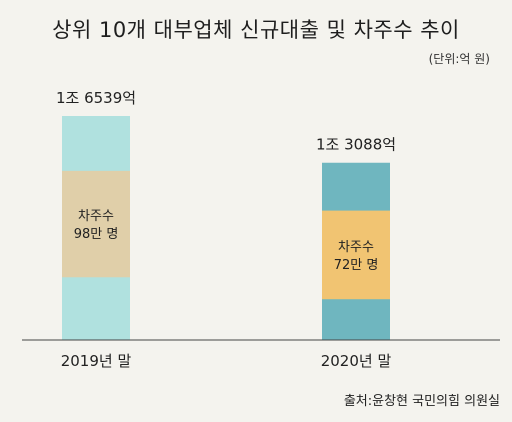  Describe the element at coordinates (96, 234) in the screenshot. I see `borrower-value-1: 98만 명` at that location.